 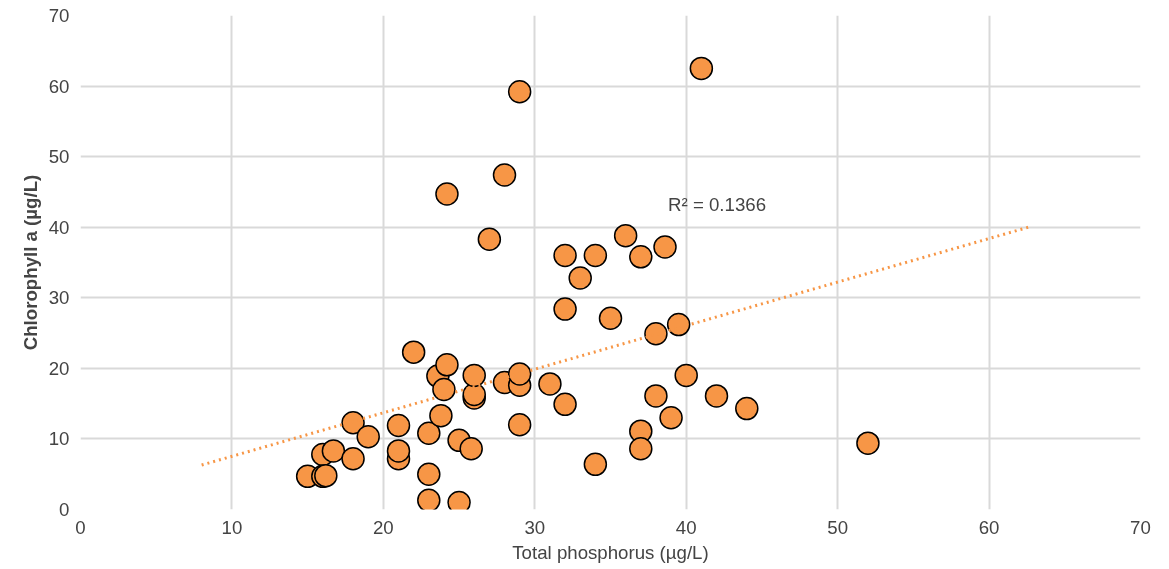 What do you see at coordinates (383, 527) in the screenshot?
I see `x-tick-label: 20` at bounding box center [383, 527].